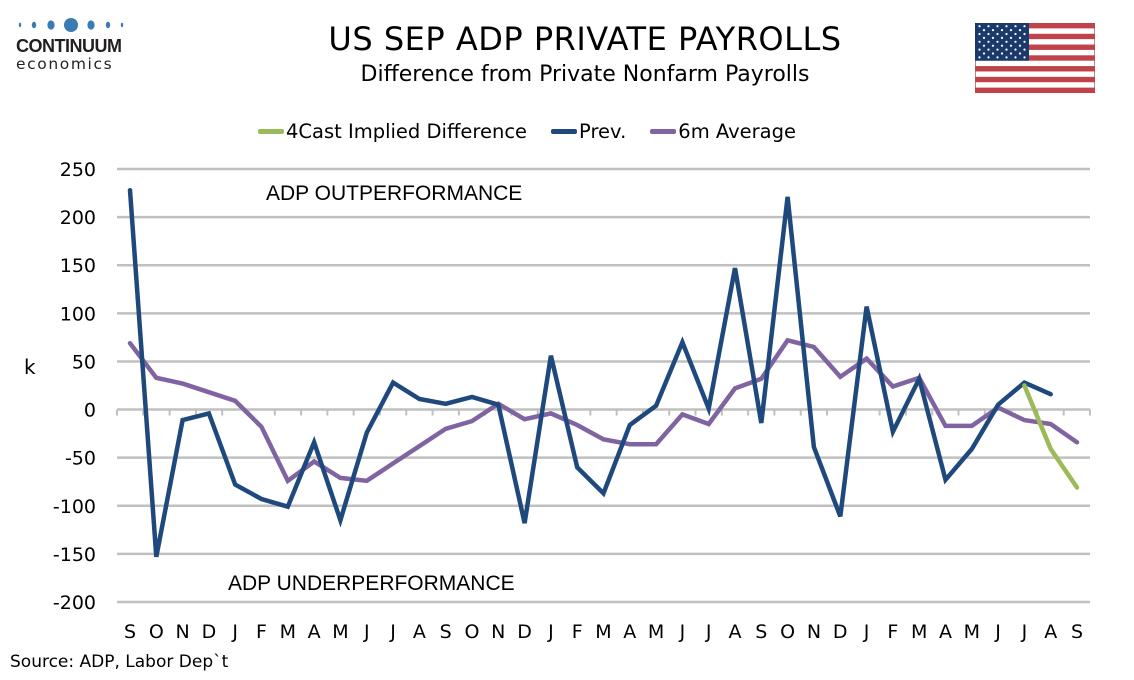 The image size is (1134, 680). What do you see at coordinates (119, 662) in the screenshot?
I see `source-note: Source: ADP, Labor Dep`t` at bounding box center [119, 662].